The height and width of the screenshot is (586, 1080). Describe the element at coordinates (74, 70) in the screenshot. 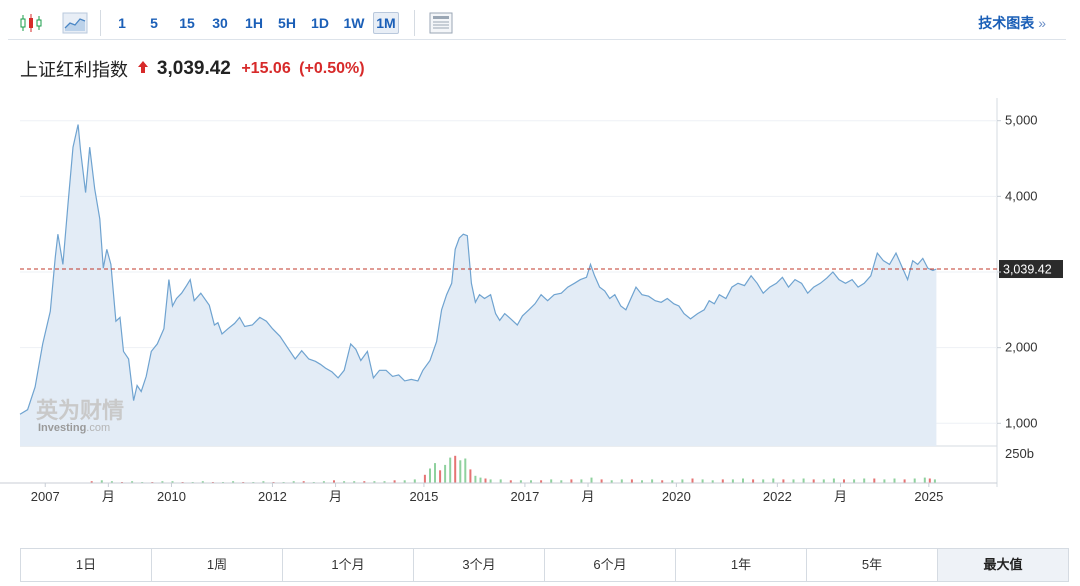

I see `index-name: 上证红利指数` at that location.